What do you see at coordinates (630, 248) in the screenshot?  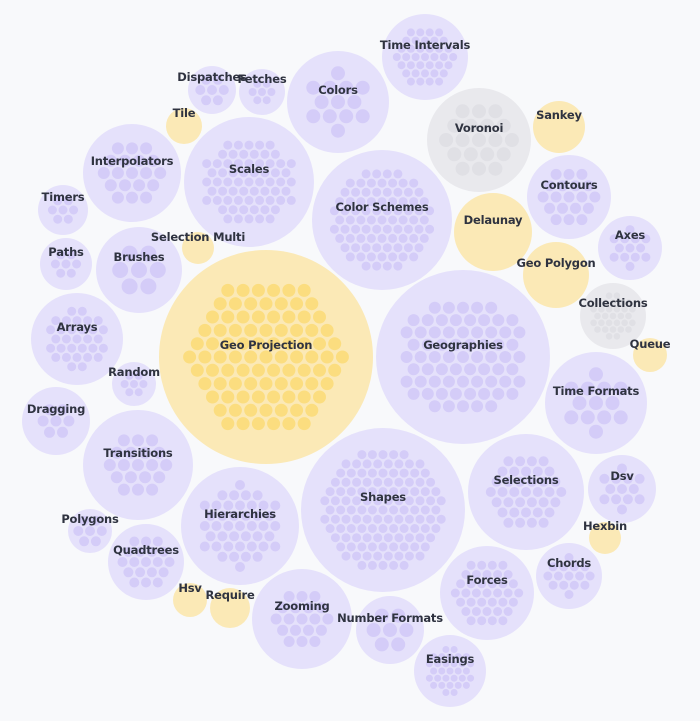 I see `bubble-axes` at bounding box center [630, 248].